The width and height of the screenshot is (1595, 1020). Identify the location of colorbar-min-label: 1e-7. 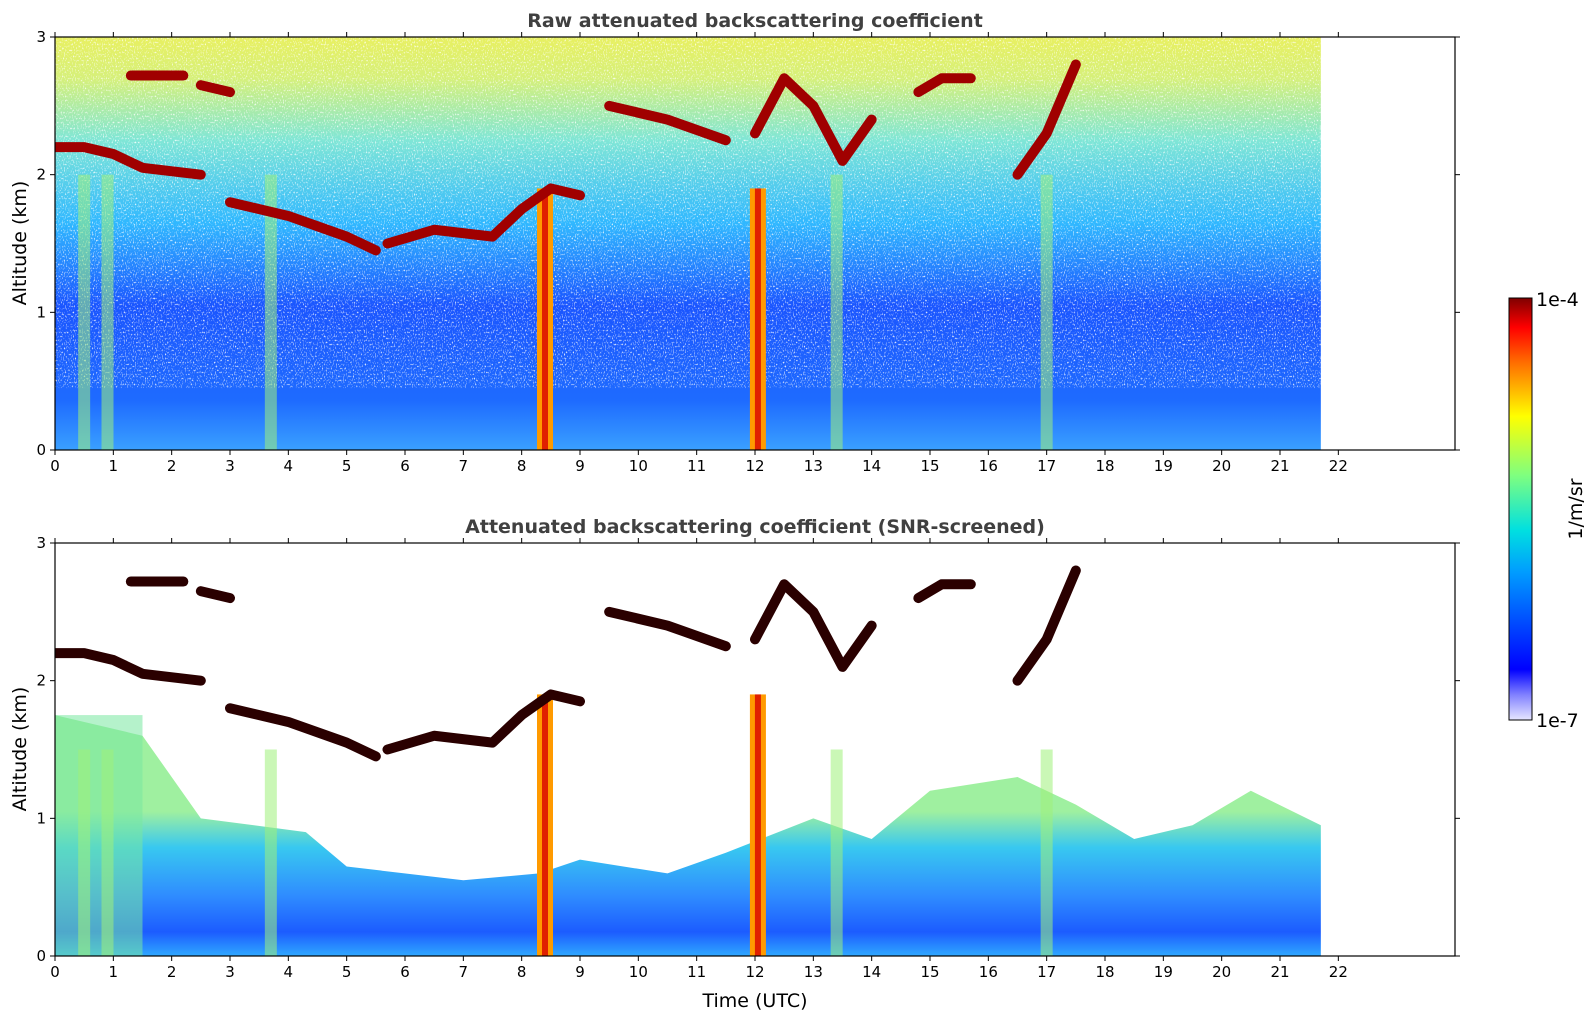
(1557, 721).